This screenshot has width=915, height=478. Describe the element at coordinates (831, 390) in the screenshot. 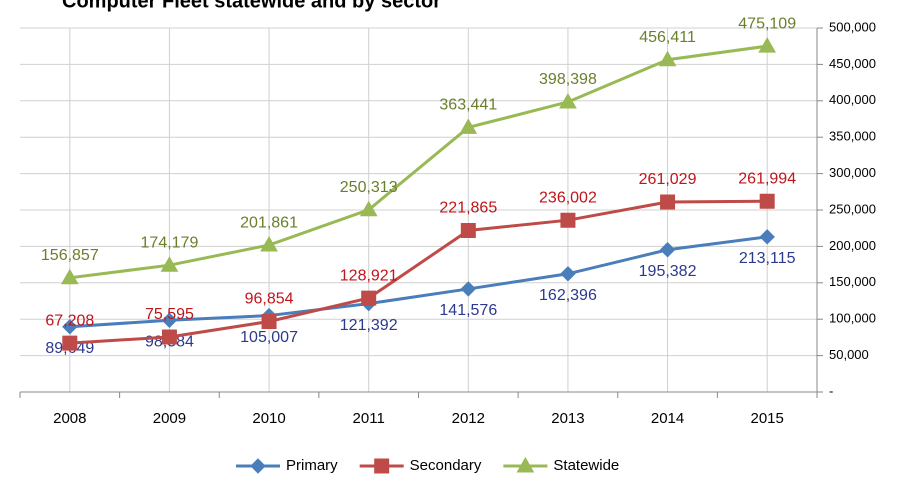

I see `y-tick-label: -` at that location.